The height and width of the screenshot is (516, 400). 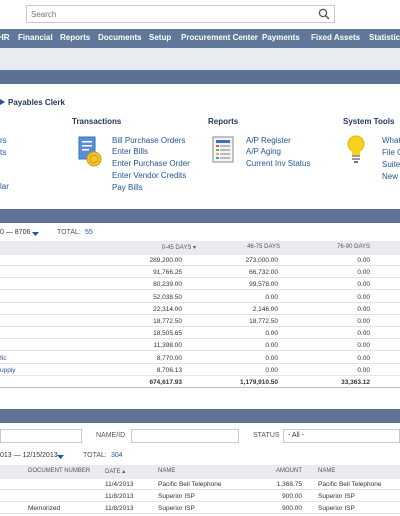 I want to click on bills-range-bar: 013 — 12/15/2013 TOTAL: 304, so click(x=200, y=456).